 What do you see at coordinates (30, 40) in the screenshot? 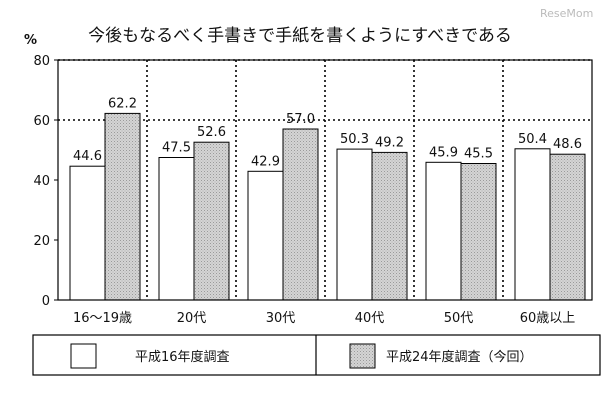
I see `y-axis-unit-label: %` at bounding box center [30, 40].